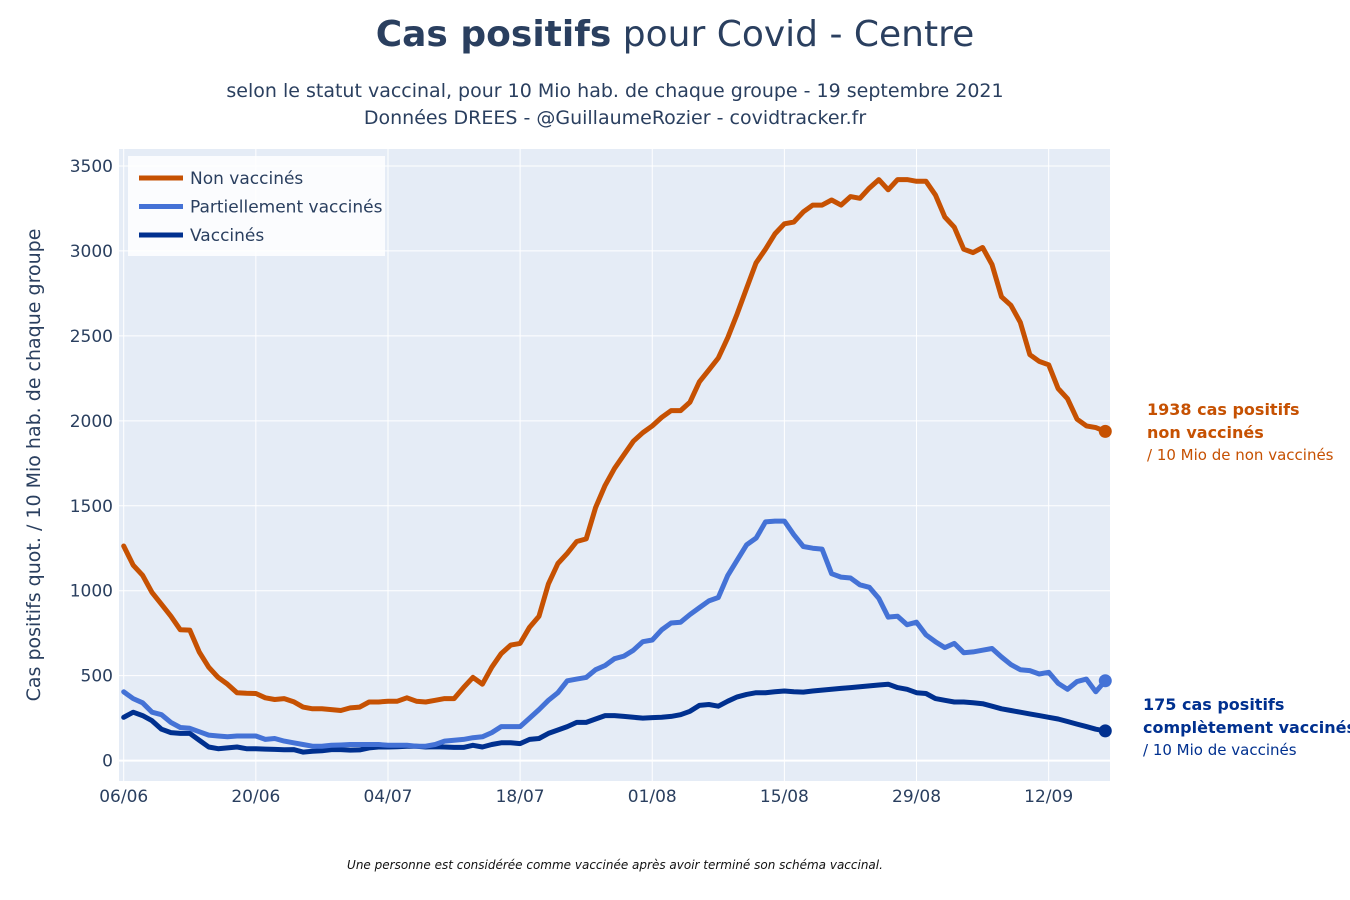 The image size is (1350, 900). Describe the element at coordinates (91, 464) in the screenshot. I see `y-axis-ticks: 0 500 1000 1500 2000 2500 3000 3500` at that location.